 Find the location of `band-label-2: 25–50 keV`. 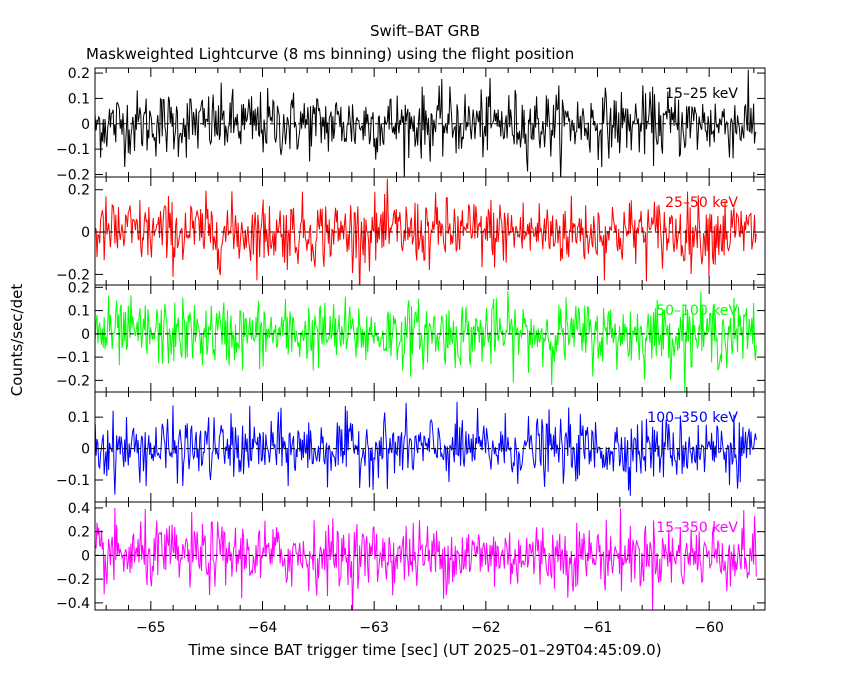

band-label-2: 25–50 keV is located at coordinates (701, 203).